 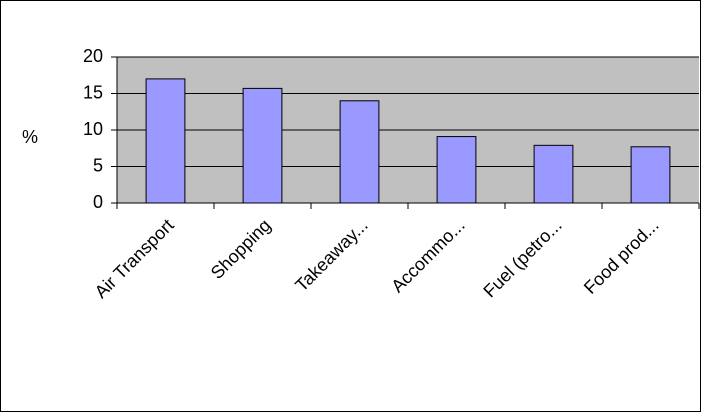 What do you see at coordinates (30, 137) in the screenshot?
I see `y-axis-label: %` at bounding box center [30, 137].